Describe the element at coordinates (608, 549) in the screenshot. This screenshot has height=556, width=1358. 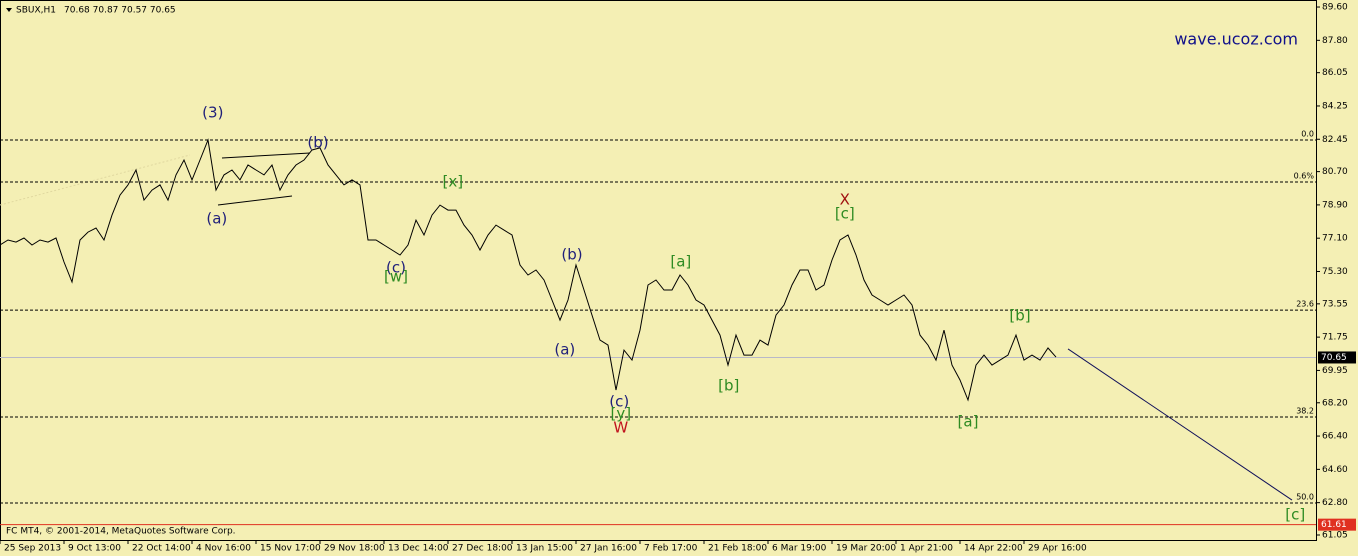
I see `x-tick-label: 27 Jan 16:00` at that location.